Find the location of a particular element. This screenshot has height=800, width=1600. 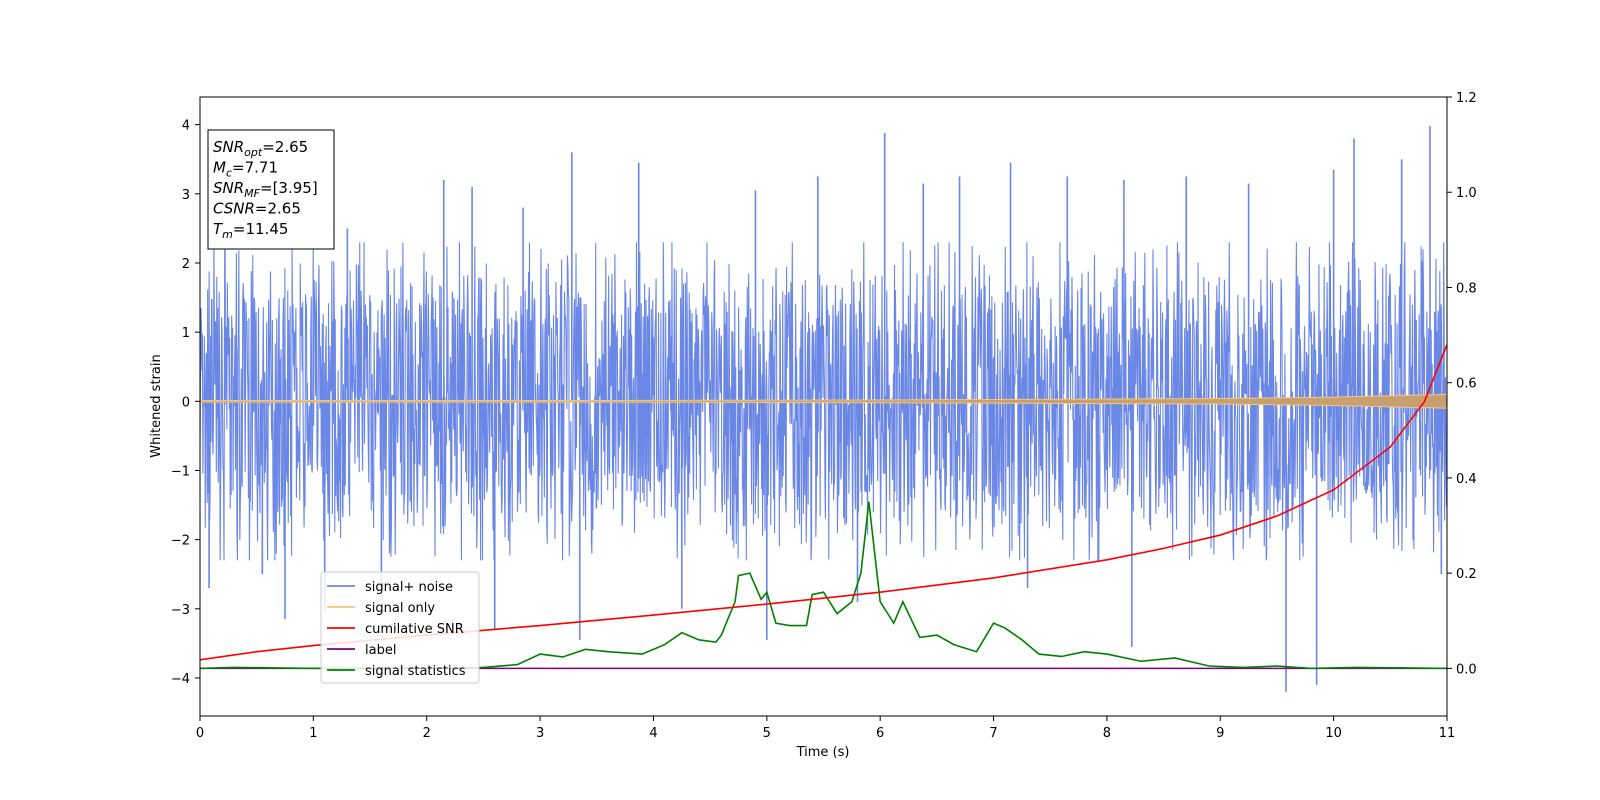

x-tick-label: 6 is located at coordinates (880, 733).